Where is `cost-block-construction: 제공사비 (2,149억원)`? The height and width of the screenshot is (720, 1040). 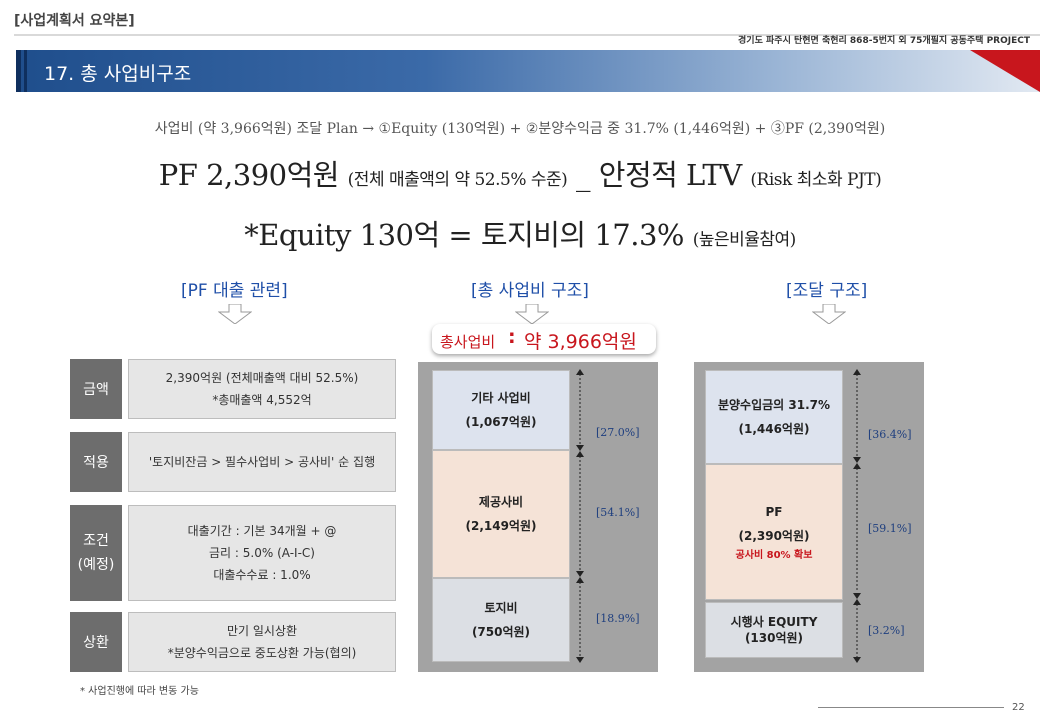 cost-block-construction: 제공사비 (2,149억원) is located at coordinates (501, 514).